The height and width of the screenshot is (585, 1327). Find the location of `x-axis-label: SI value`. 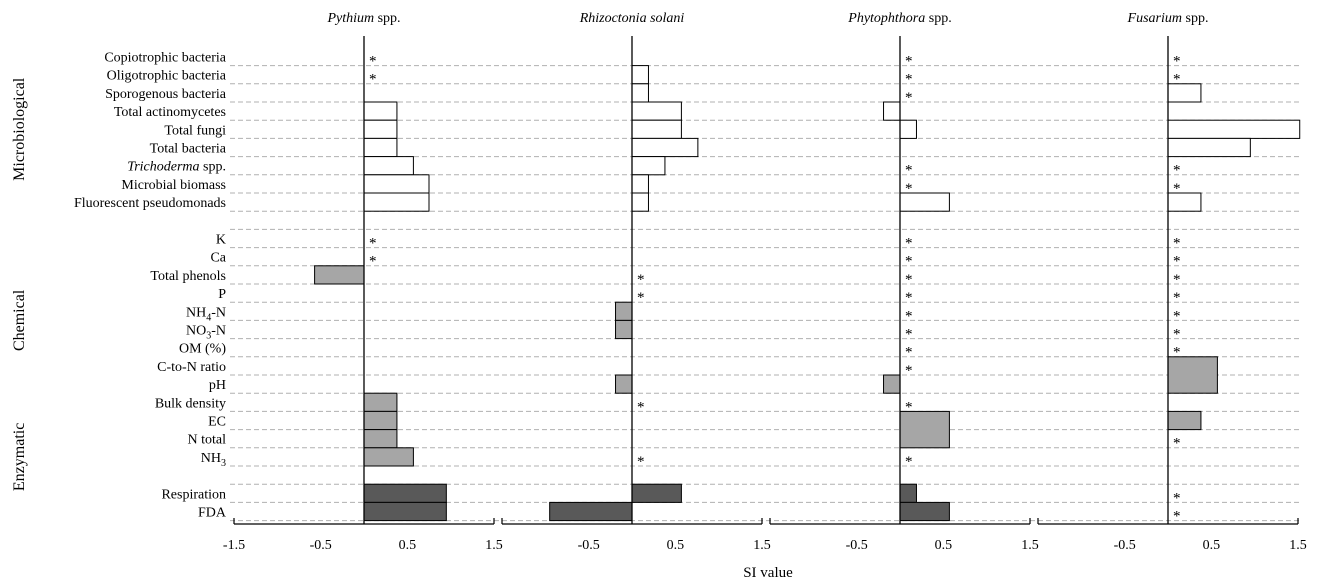

x-axis-label: SI value is located at coordinates (768, 573).